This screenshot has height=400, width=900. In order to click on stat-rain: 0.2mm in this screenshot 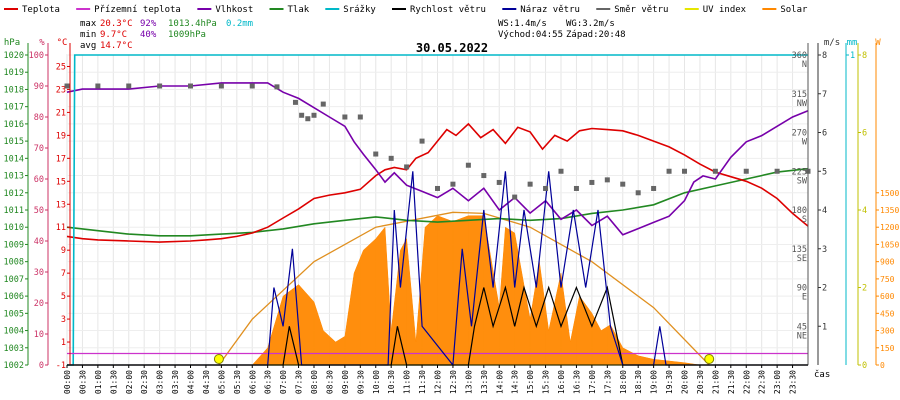, I will do `click(239, 24)`.